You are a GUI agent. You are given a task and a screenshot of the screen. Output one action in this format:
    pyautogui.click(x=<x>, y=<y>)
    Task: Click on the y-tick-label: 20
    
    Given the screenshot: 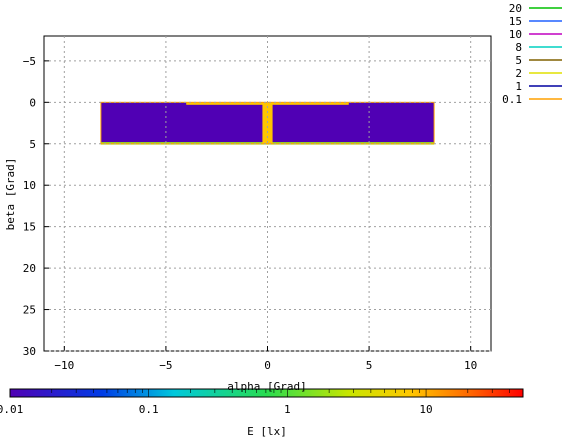 What is the action you would take?
    pyautogui.click(x=29, y=268)
    